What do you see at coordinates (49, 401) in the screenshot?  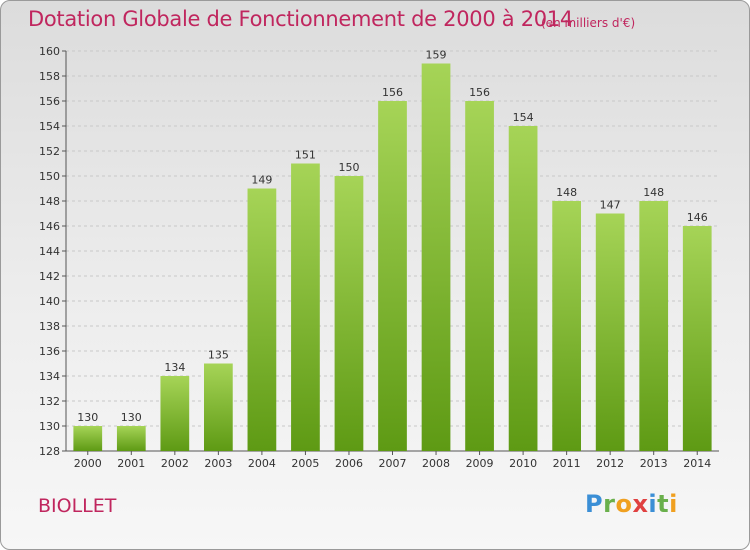 I see `y-tick-label: 132` at bounding box center [49, 401].